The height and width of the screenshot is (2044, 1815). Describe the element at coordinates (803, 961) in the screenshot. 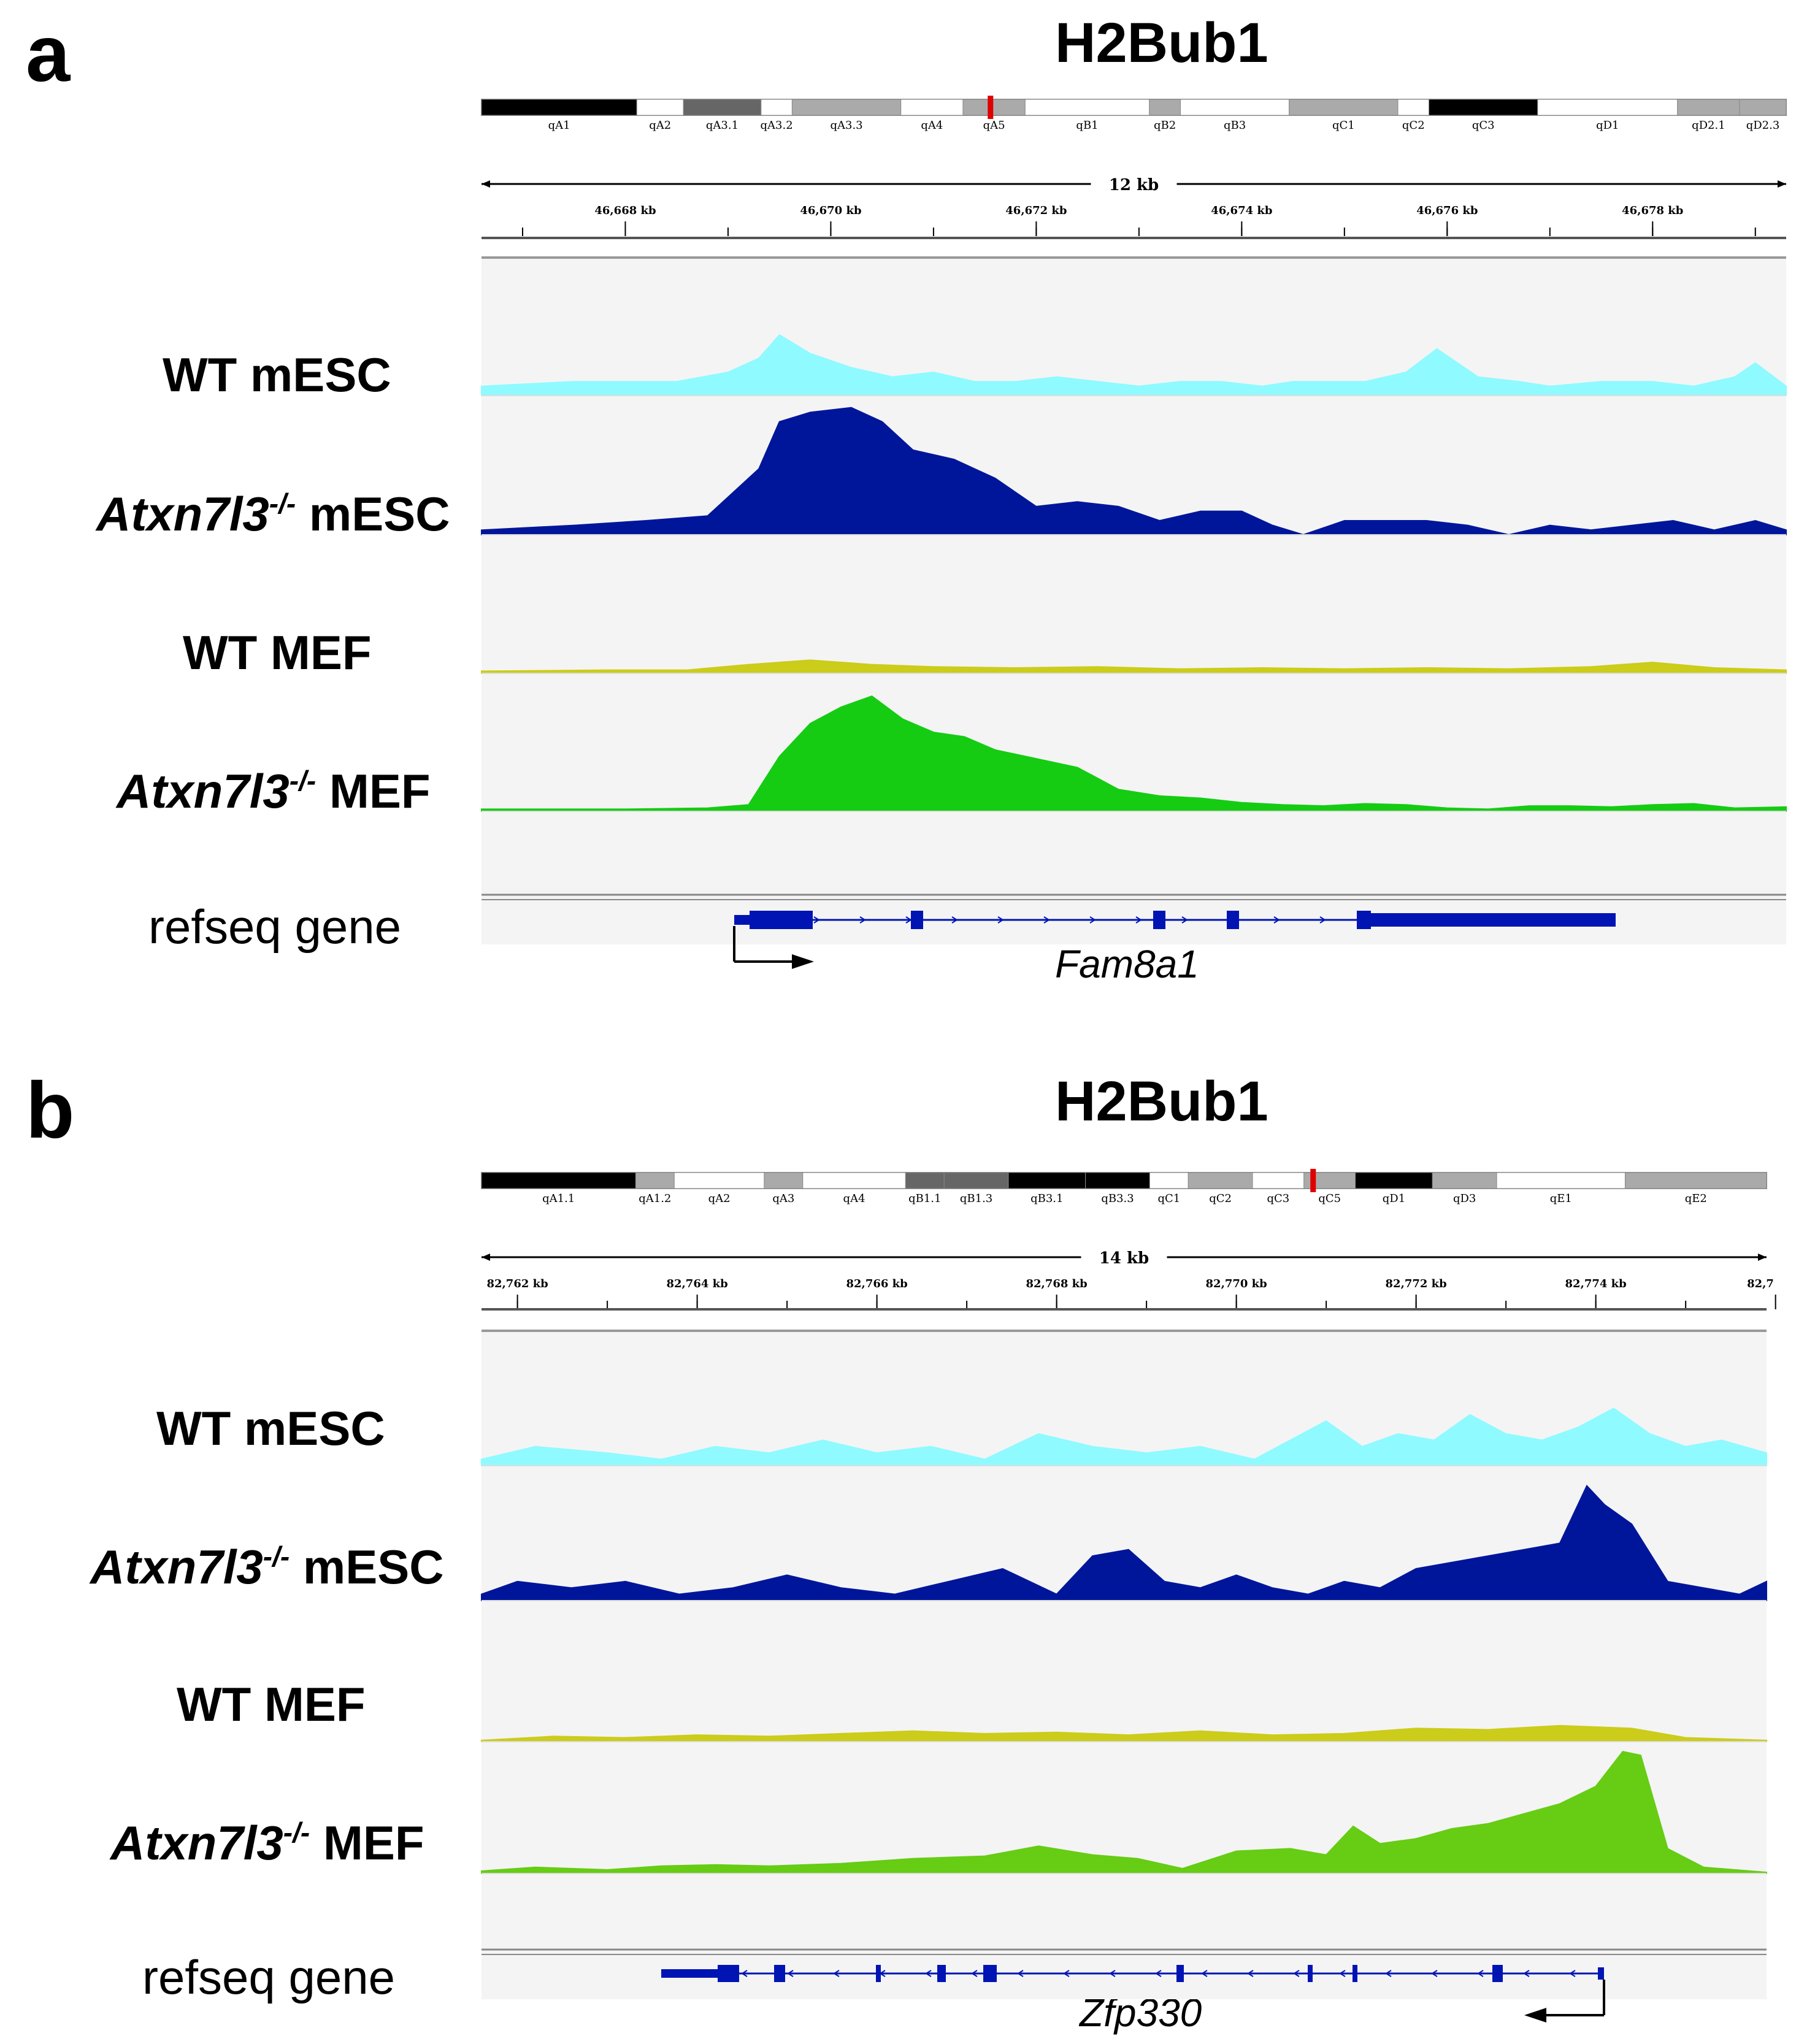

I see `panel-a-tss-arrow-head` at that location.